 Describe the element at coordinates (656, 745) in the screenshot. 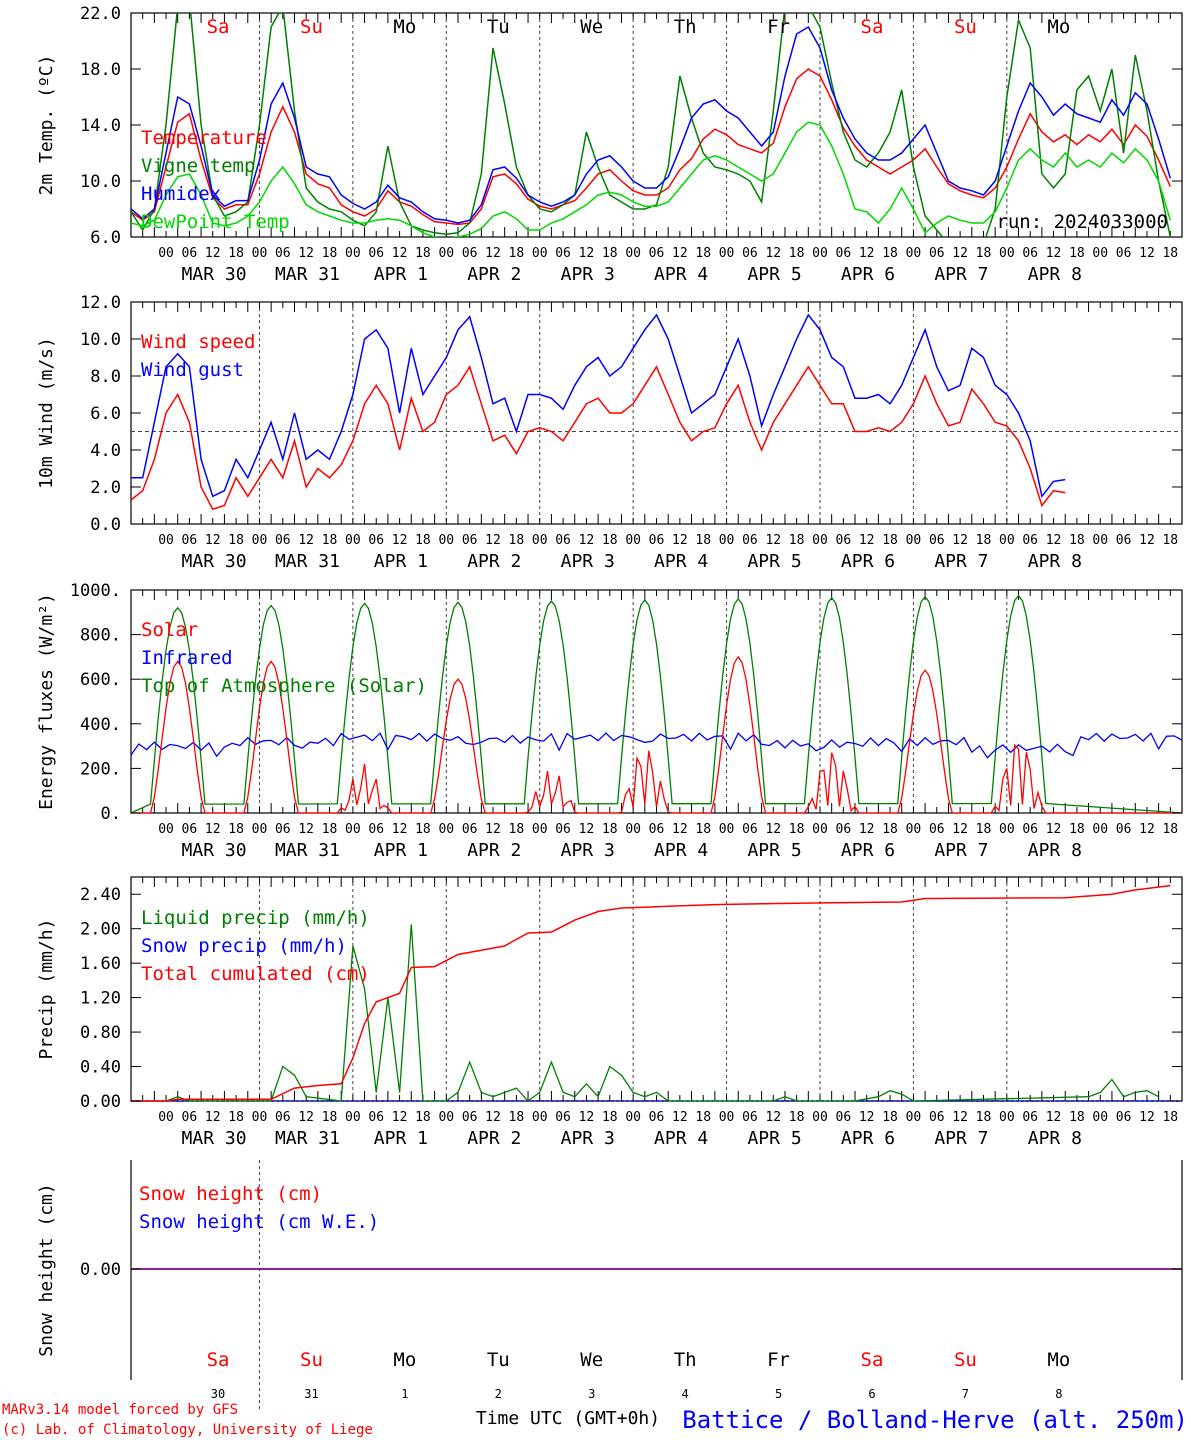

I see `series-line-infrared` at that location.